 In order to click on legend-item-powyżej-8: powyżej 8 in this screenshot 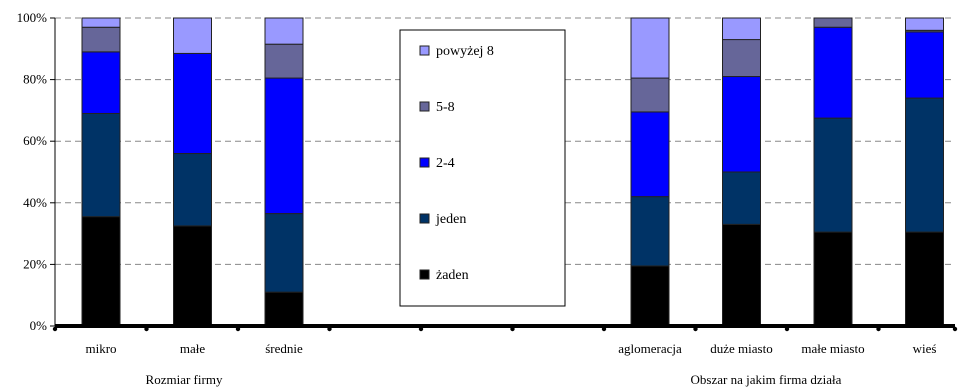, I will do `click(456, 51)`.